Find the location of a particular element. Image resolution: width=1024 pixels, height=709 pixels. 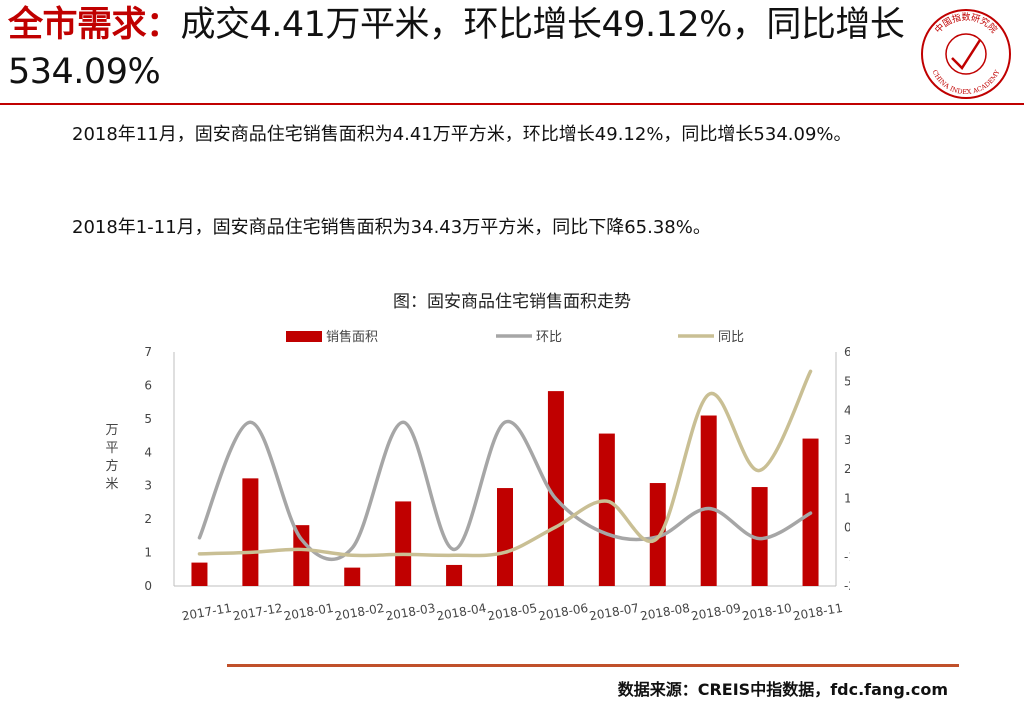

y2-tick-label: 600 is located at coordinates (847, 352).